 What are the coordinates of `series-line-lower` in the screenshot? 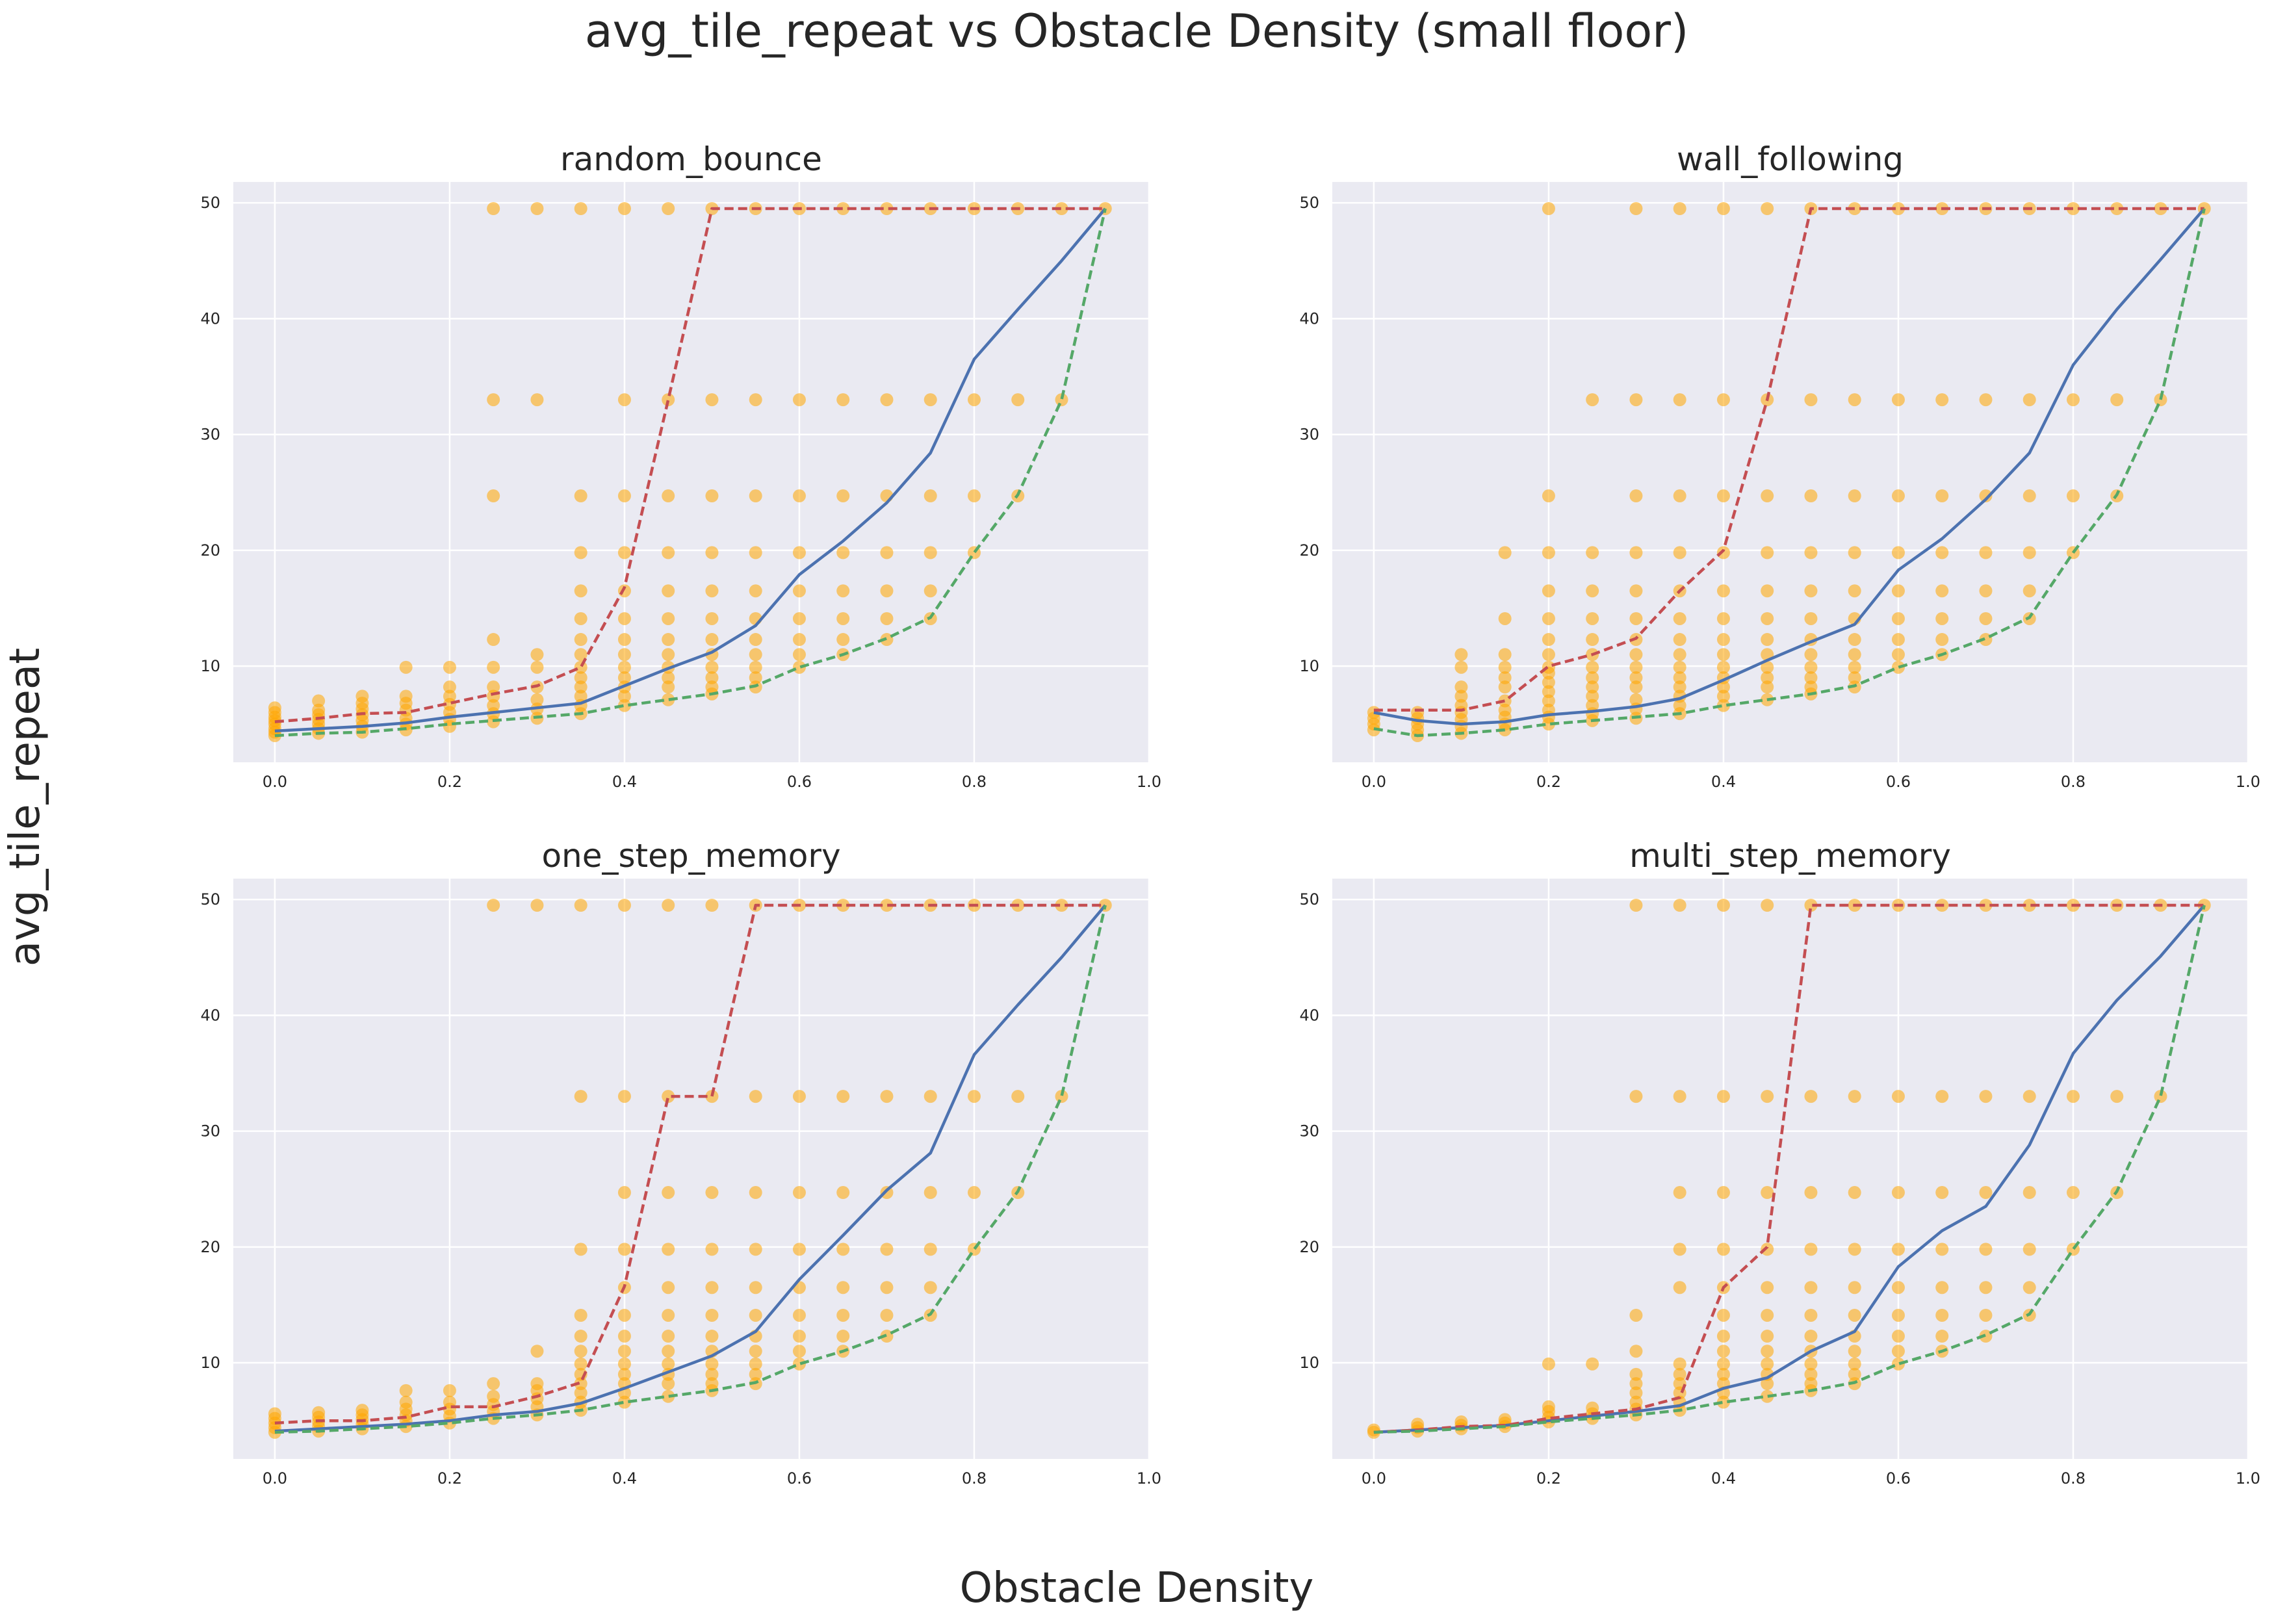 It's located at (1789, 473).